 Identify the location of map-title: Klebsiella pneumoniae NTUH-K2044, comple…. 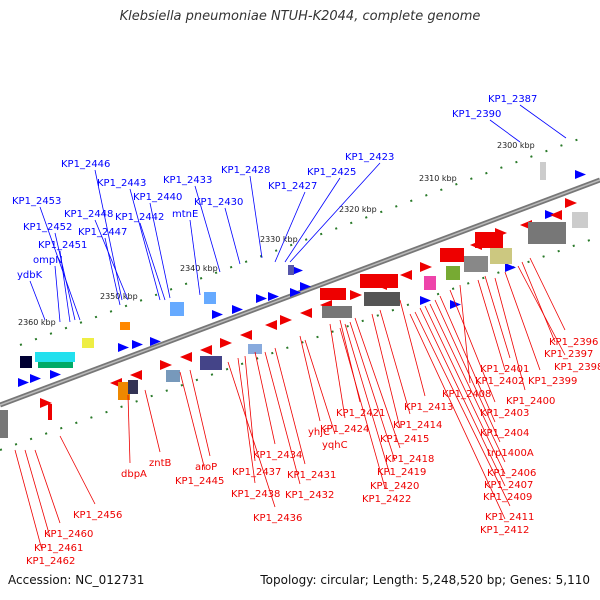
(300, 16).